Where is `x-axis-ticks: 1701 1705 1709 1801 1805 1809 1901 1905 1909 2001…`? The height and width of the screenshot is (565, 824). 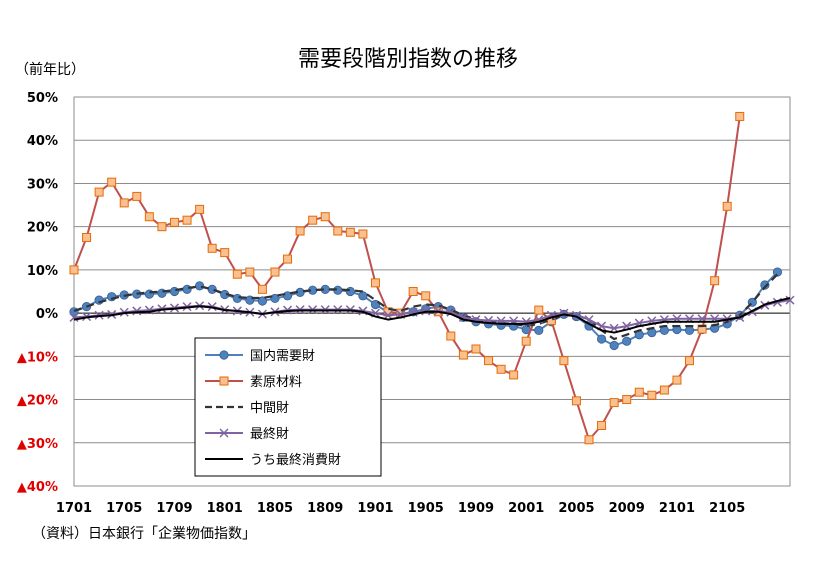 x-axis-ticks: 1701 1705 1709 1801 1805 1809 1901 1905 1909 2001… is located at coordinates (400, 508).